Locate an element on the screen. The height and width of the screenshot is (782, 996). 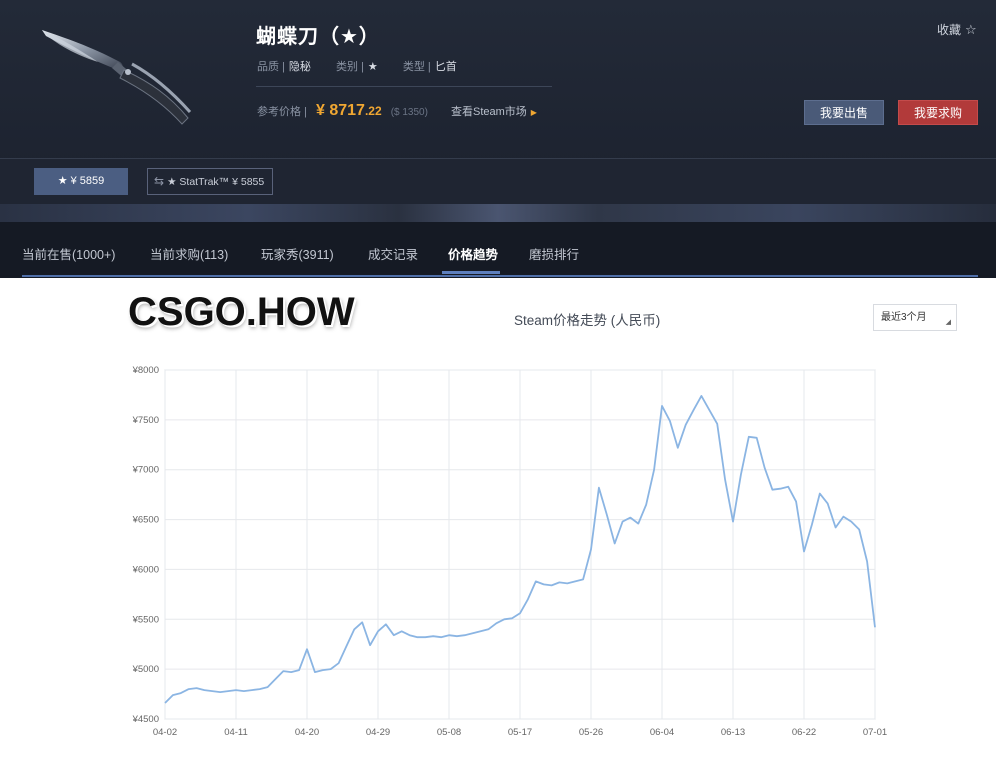
tab-player-showcase: 玩家秀(3911) is located at coordinates (297, 255).